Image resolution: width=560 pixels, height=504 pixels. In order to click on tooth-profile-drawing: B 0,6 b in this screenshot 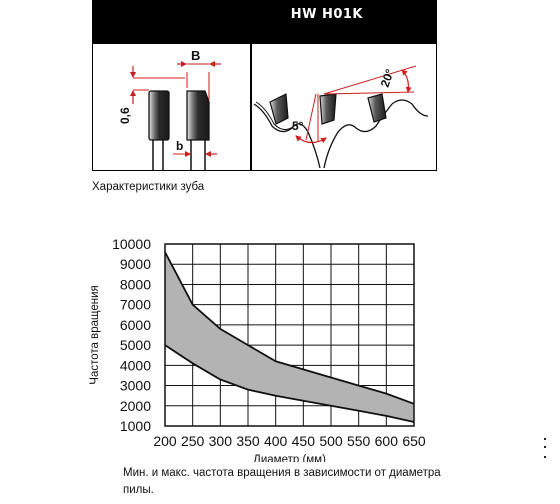, I will do `click(169, 109)`.